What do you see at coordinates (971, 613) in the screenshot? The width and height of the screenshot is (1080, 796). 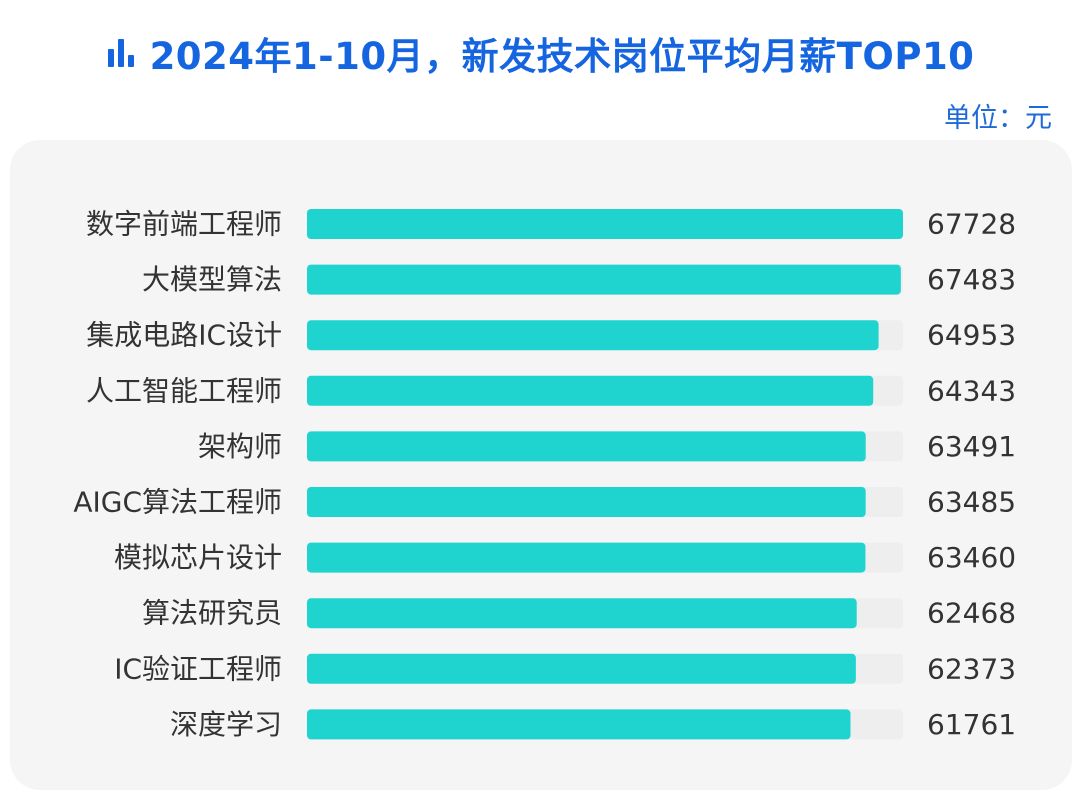 I see `value-label: 62468` at bounding box center [971, 613].